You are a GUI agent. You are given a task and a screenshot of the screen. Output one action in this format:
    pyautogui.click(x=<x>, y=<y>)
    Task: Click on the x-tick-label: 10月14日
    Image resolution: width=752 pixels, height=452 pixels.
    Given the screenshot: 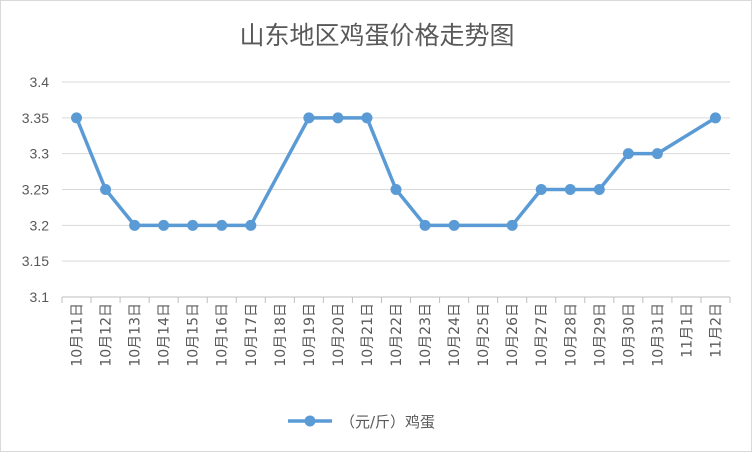 What is the action you would take?
    pyautogui.click(x=165, y=335)
    